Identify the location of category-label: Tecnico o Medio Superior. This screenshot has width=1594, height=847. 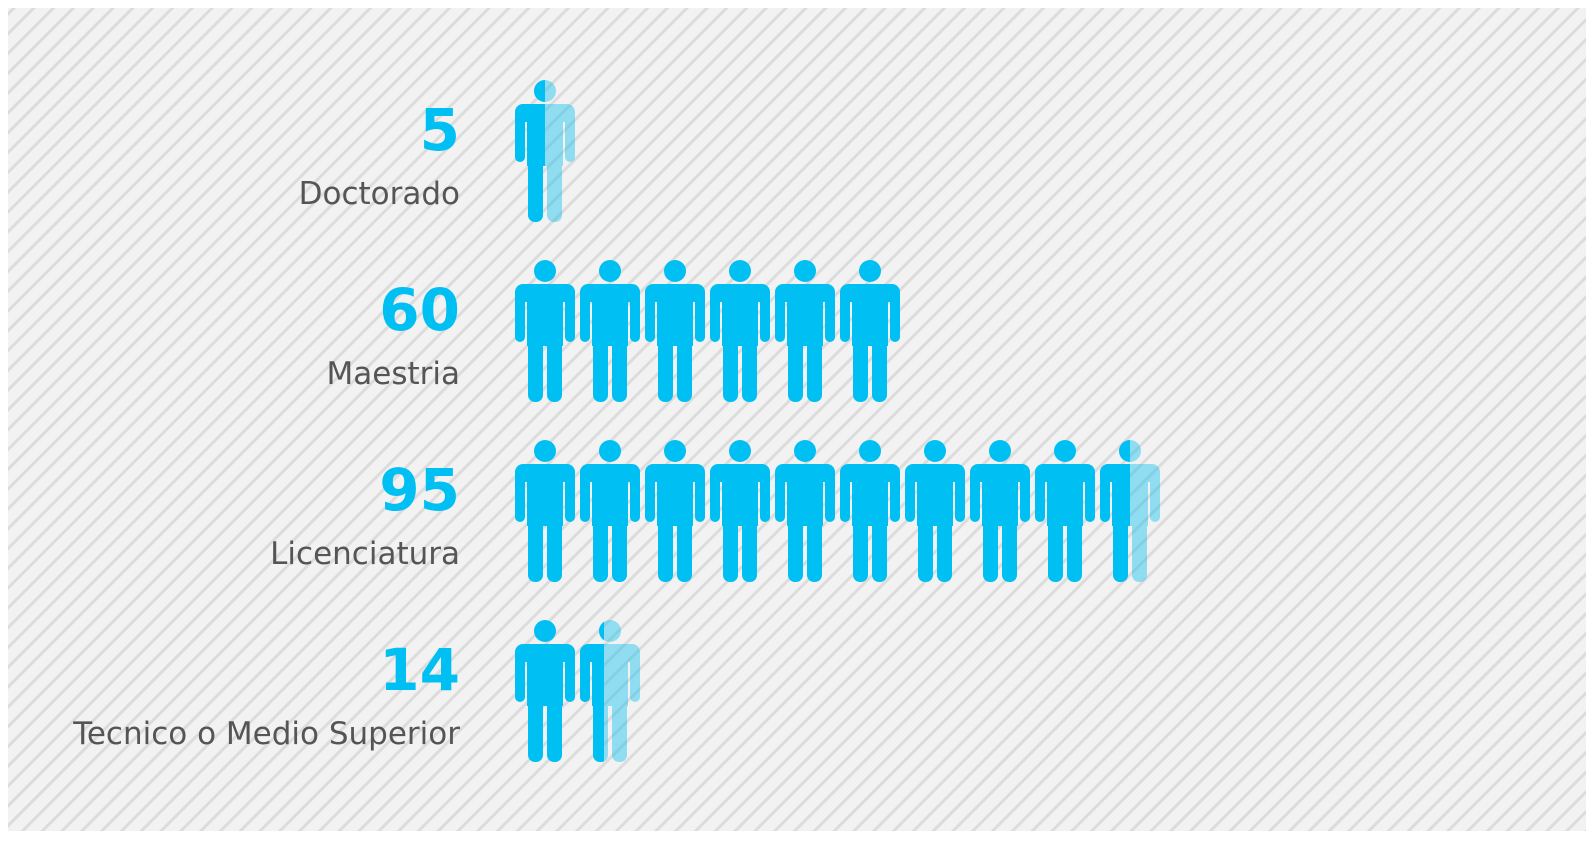
(266, 734).